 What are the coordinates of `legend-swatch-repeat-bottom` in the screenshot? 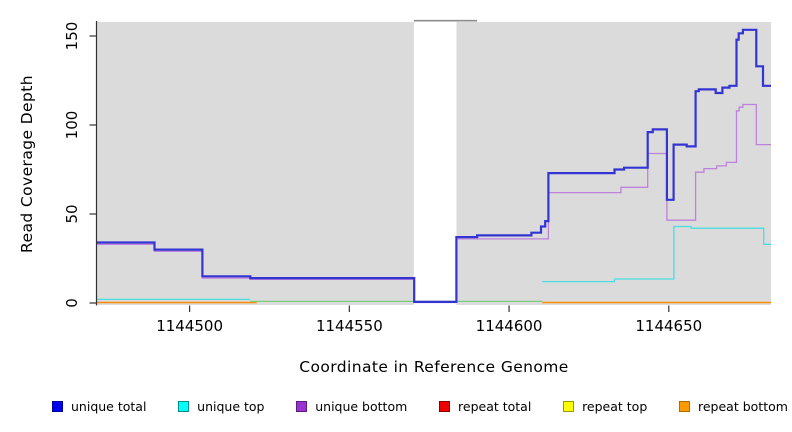 It's located at (684, 406).